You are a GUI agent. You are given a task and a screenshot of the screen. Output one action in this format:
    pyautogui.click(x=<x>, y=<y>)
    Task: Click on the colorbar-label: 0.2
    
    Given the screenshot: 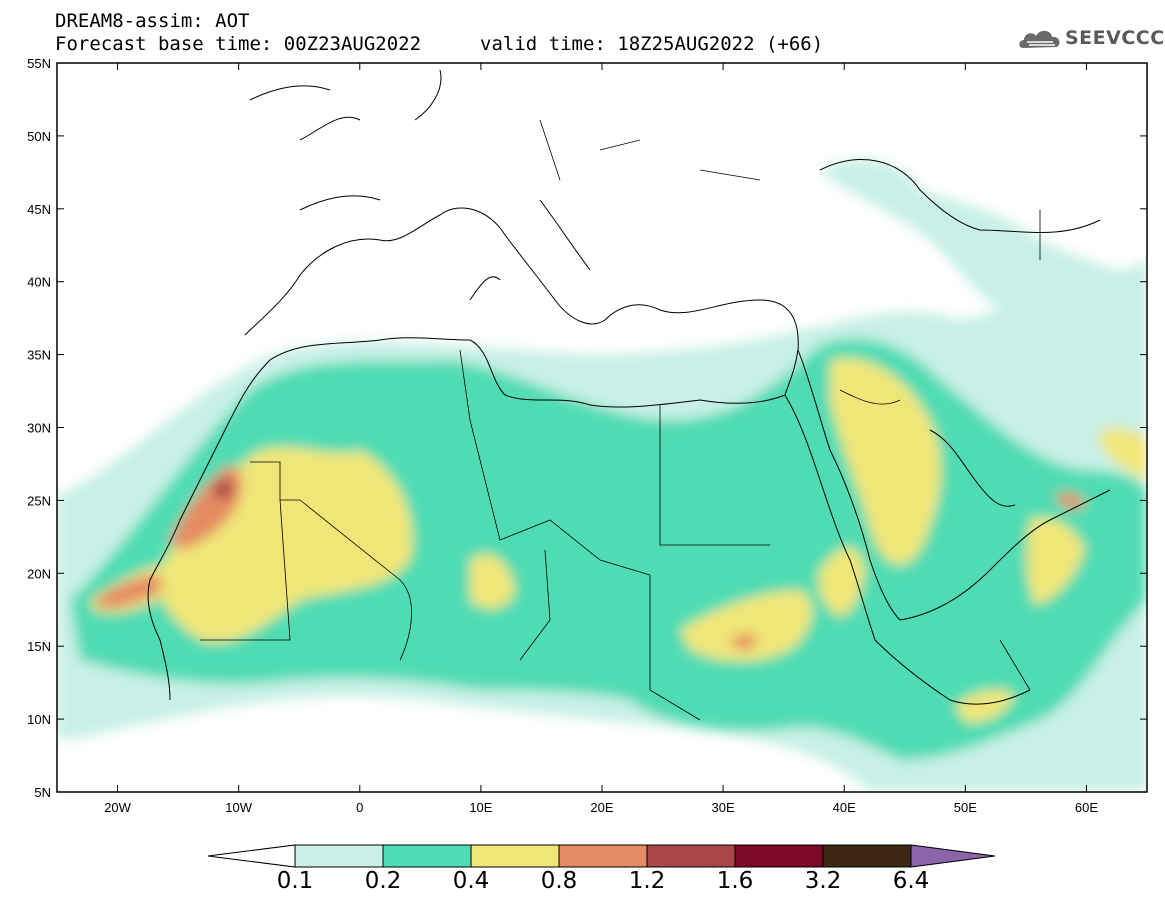 What is the action you would take?
    pyautogui.click(x=383, y=881)
    